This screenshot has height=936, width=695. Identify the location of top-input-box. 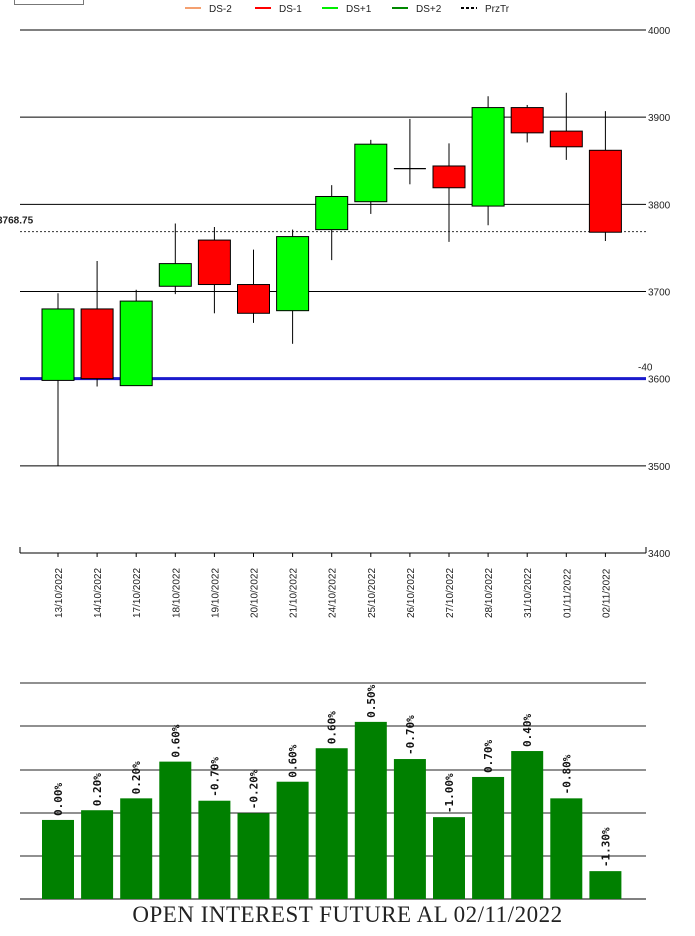
(49, 2).